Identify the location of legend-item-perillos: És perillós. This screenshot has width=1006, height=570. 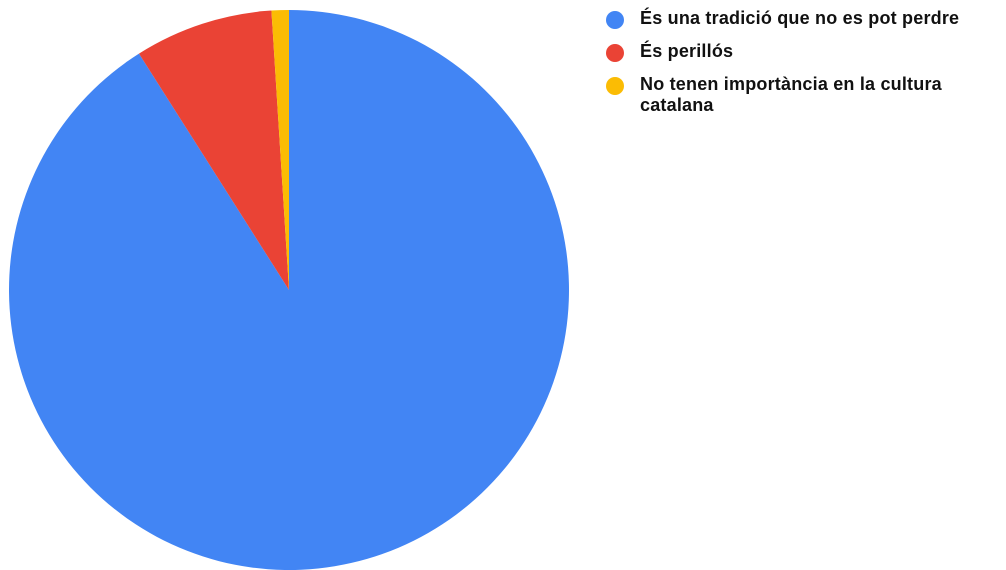
(804, 51).